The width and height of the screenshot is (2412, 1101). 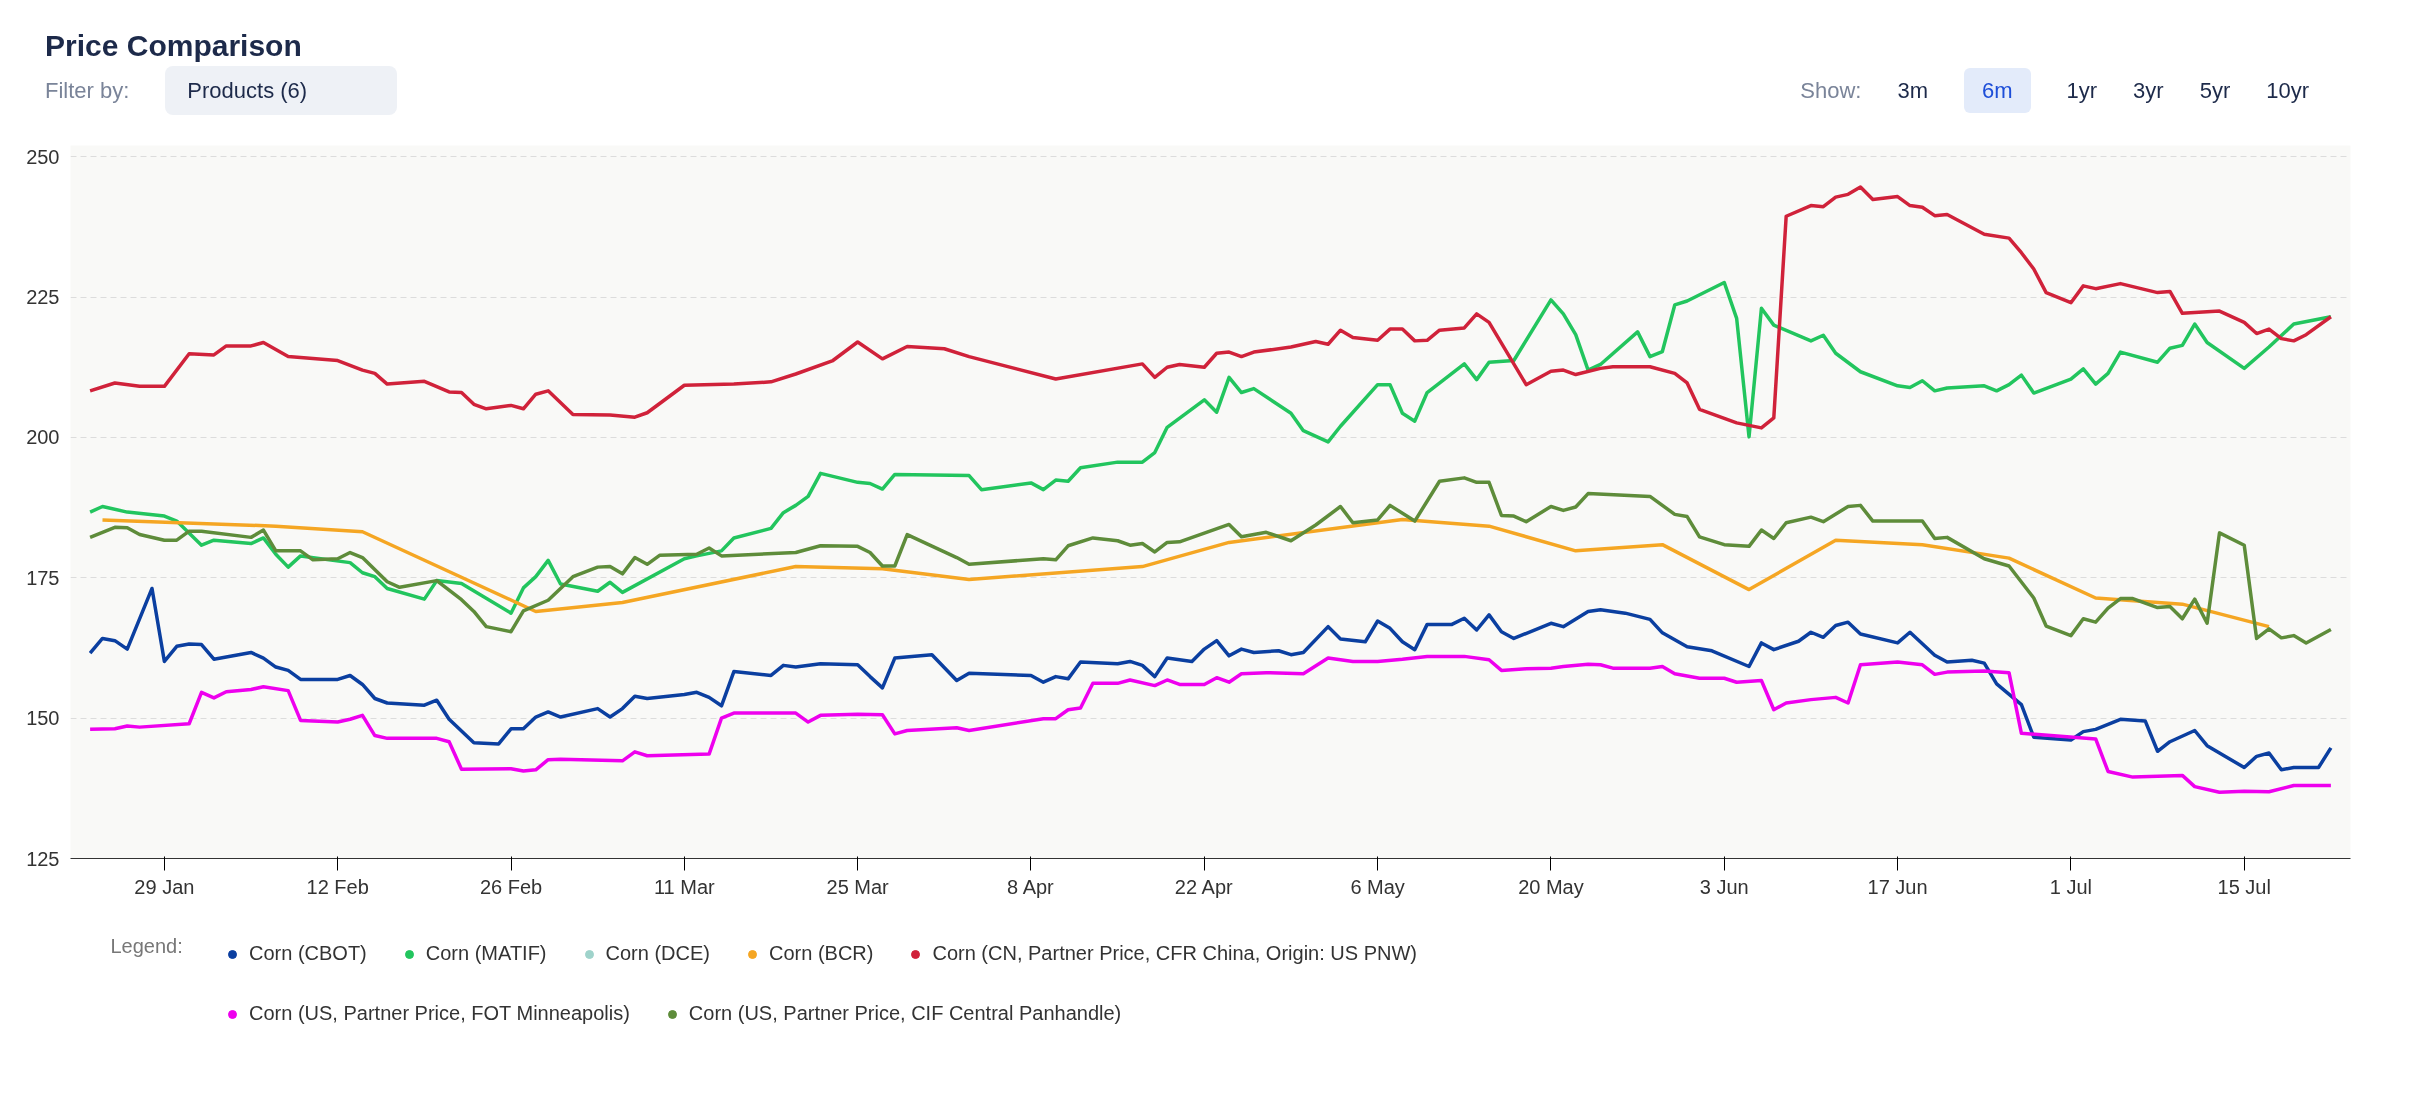 What do you see at coordinates (308, 953) in the screenshot?
I see `legend-label: Corn (CBOT)` at bounding box center [308, 953].